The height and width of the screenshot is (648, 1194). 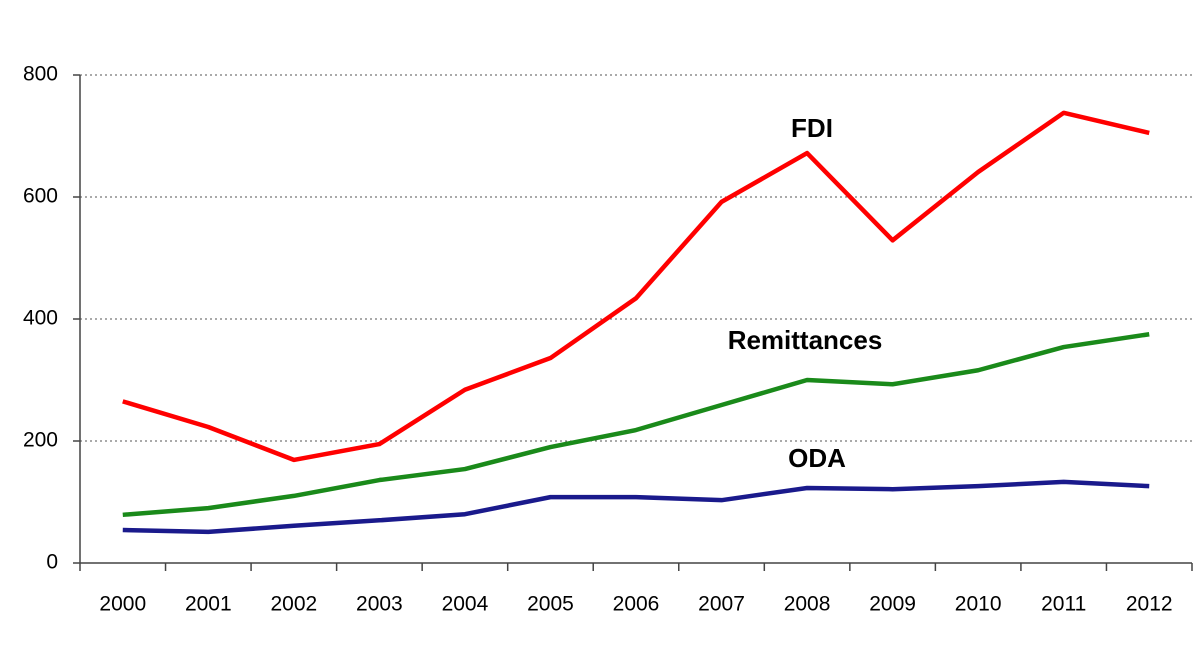 What do you see at coordinates (812, 128) in the screenshot?
I see `series-label: FDI` at bounding box center [812, 128].